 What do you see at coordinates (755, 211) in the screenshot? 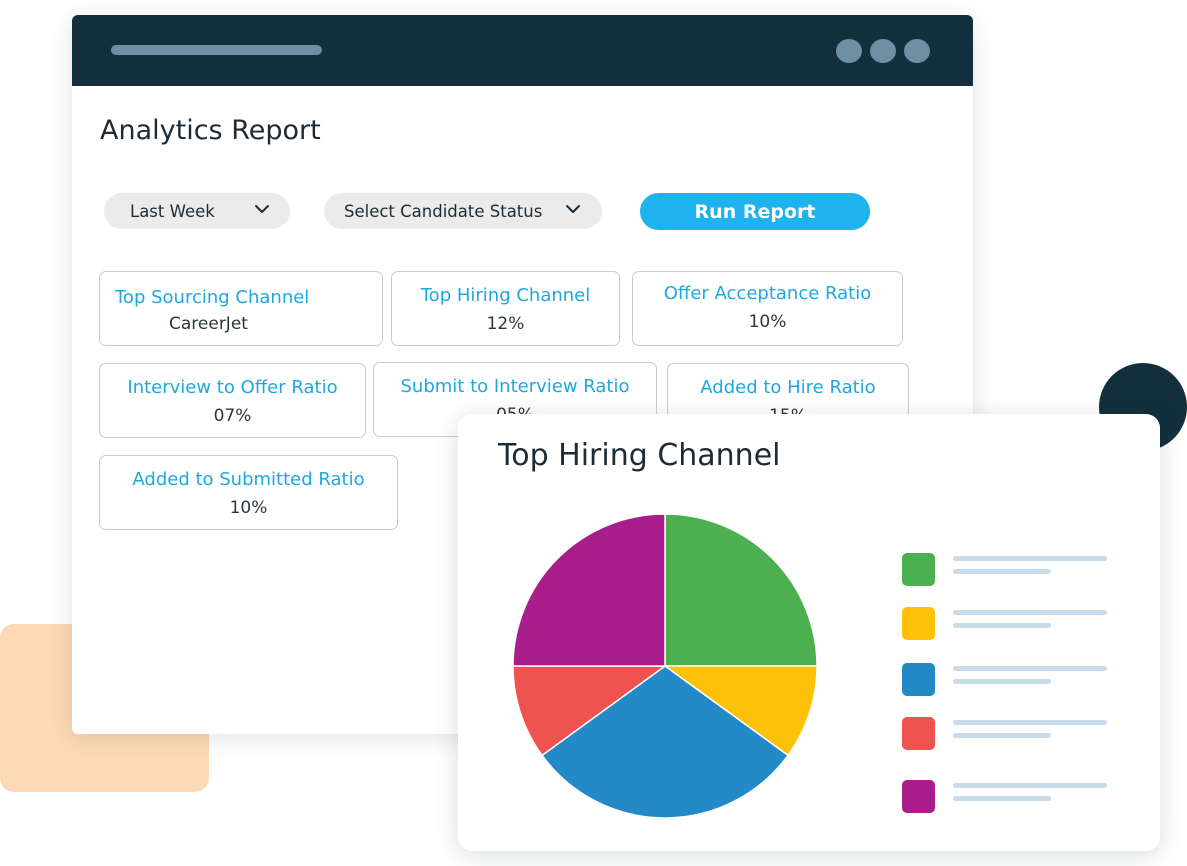
I see `run-report-button: Run Report` at bounding box center [755, 211].